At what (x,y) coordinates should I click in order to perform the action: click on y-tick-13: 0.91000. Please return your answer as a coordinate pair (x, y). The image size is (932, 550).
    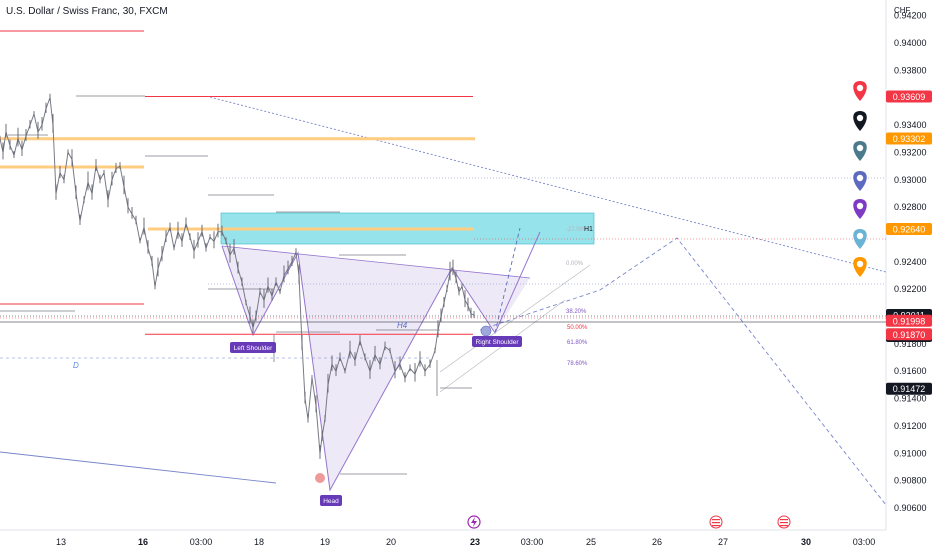
    Looking at the image, I should click on (910, 453).